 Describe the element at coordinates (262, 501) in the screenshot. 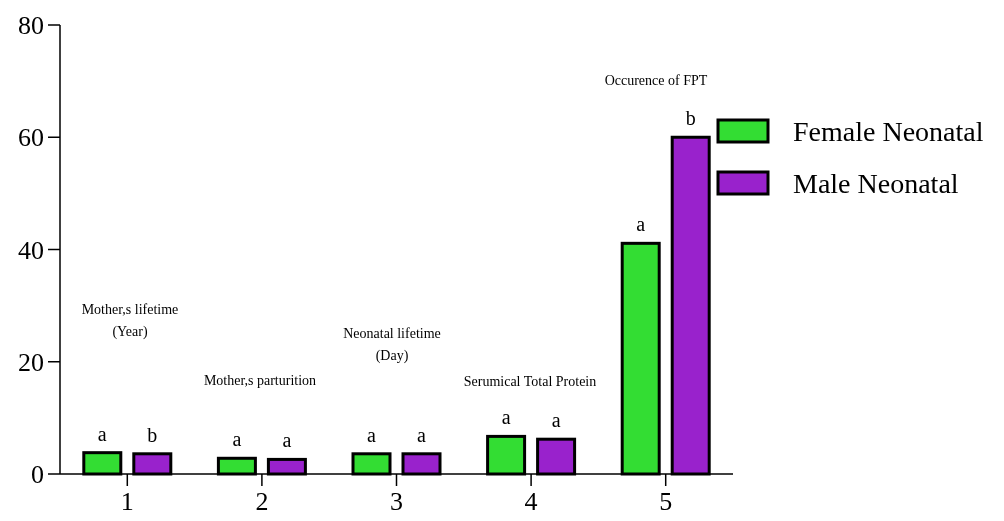

I see `x-tick-label: 2` at that location.